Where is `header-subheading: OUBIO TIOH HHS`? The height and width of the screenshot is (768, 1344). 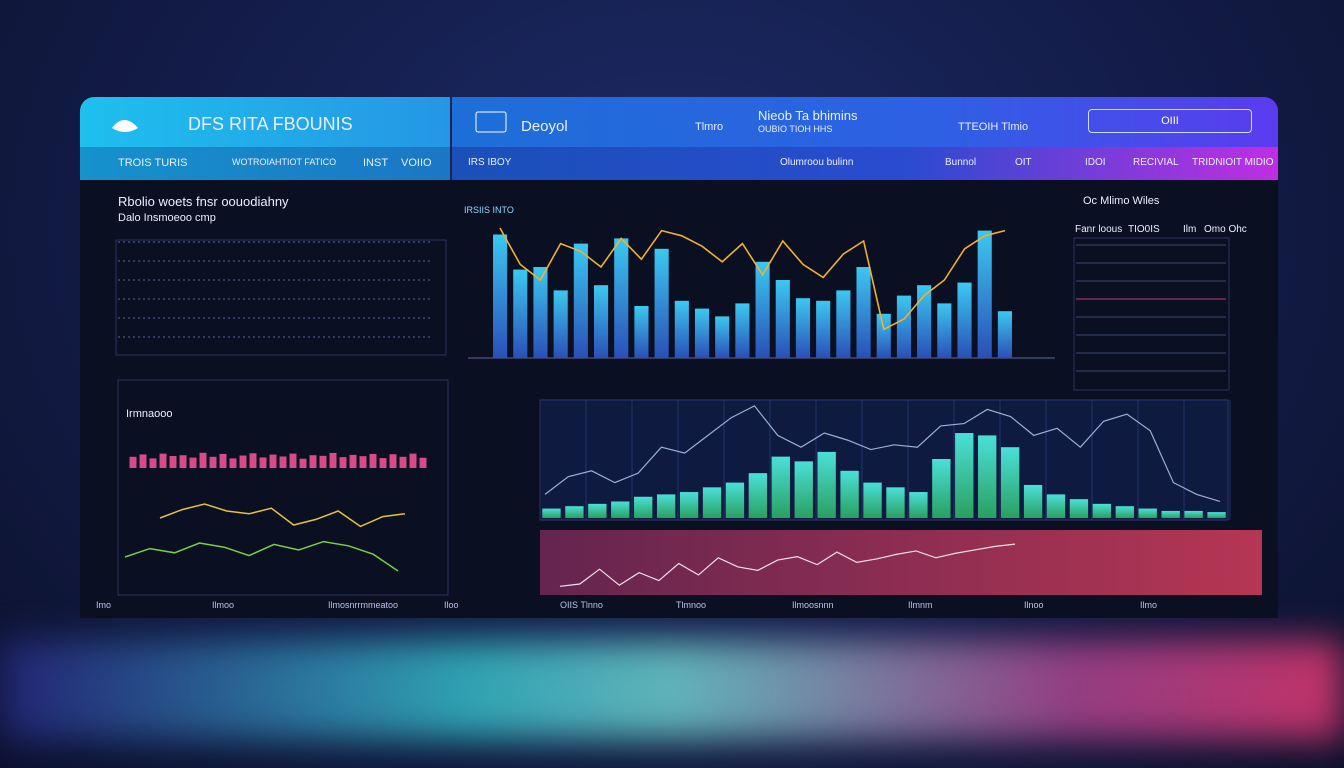
header-subheading: OUBIO TIOH HHS is located at coordinates (795, 129).